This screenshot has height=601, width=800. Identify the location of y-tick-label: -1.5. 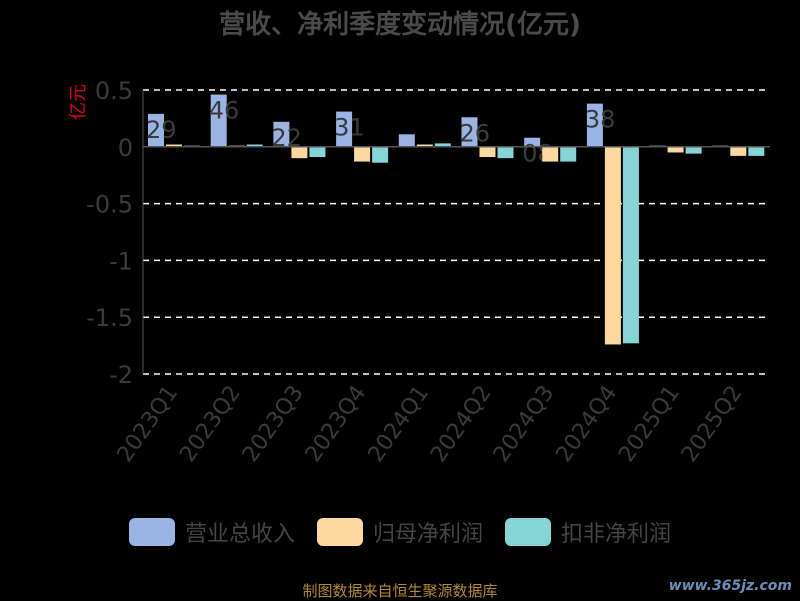
(109, 318).